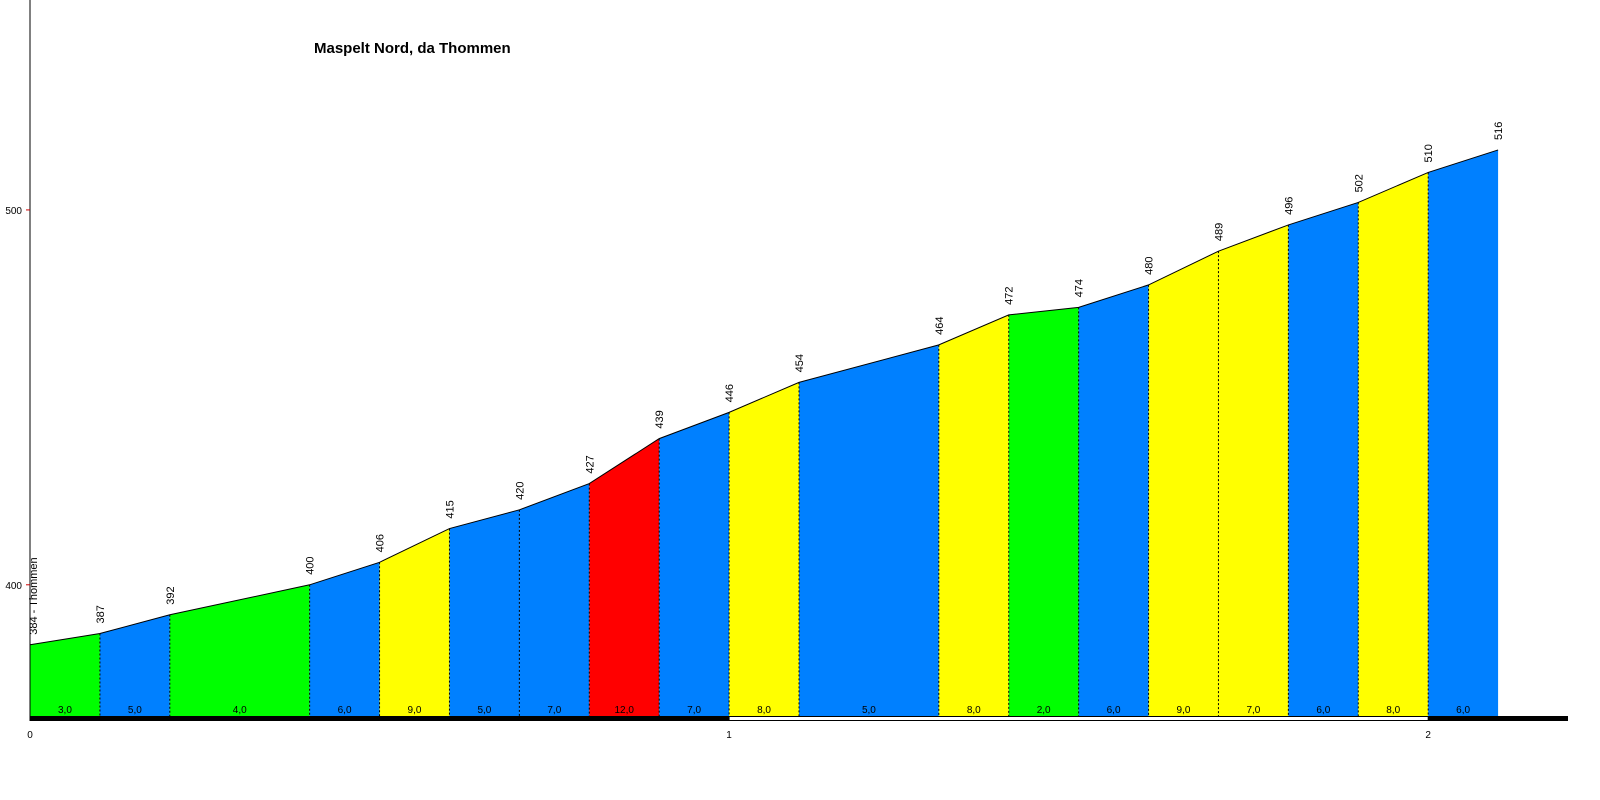  Describe the element at coordinates (729, 735) in the screenshot. I see `x-tick-label: 1` at that location.